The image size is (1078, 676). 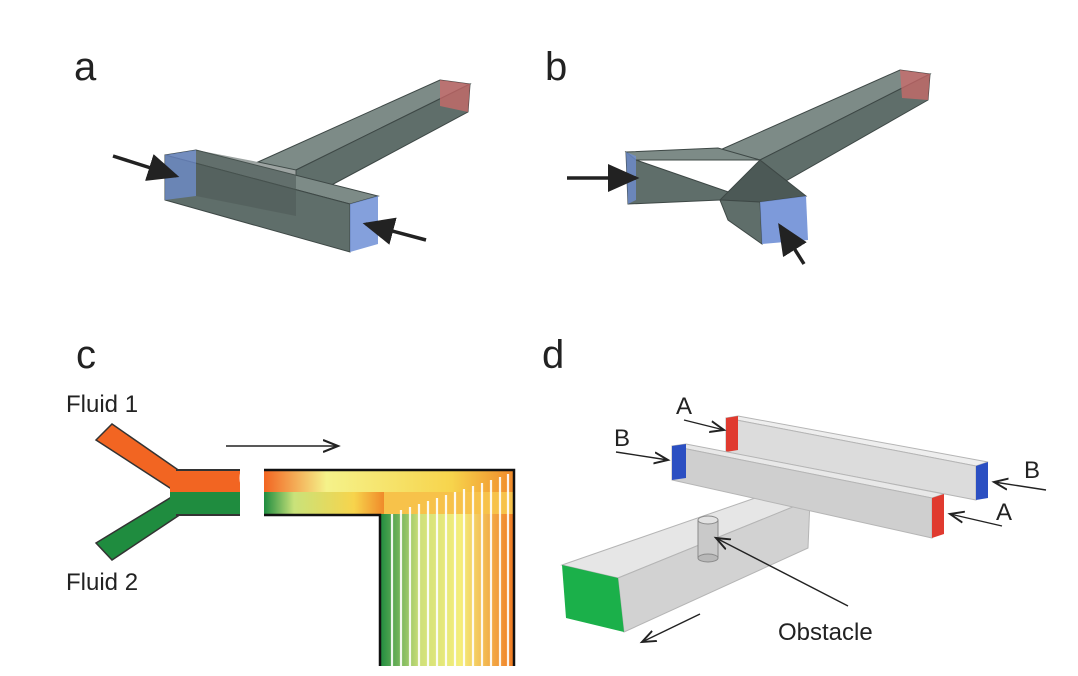 I want to click on channel-outer-wall, so click(x=390, y=567).